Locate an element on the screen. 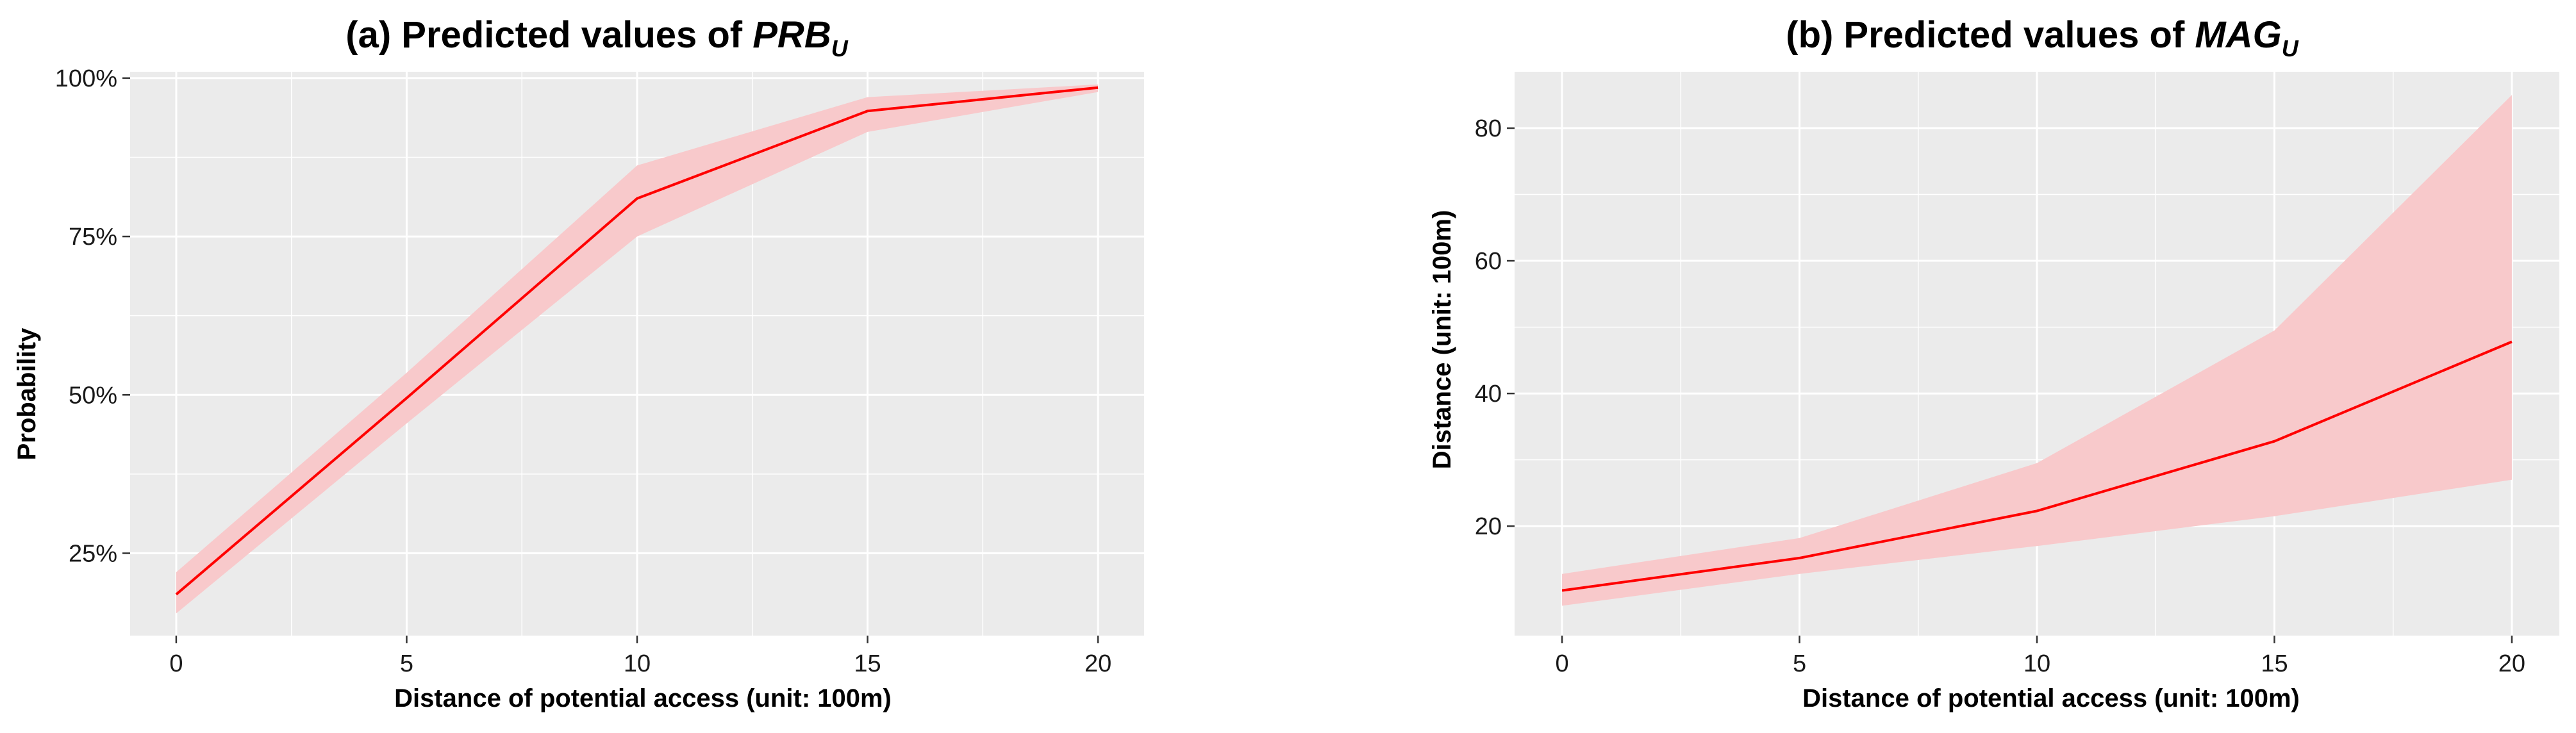 The height and width of the screenshot is (733, 2576). y-tick-label-b: 80 is located at coordinates (1489, 128).